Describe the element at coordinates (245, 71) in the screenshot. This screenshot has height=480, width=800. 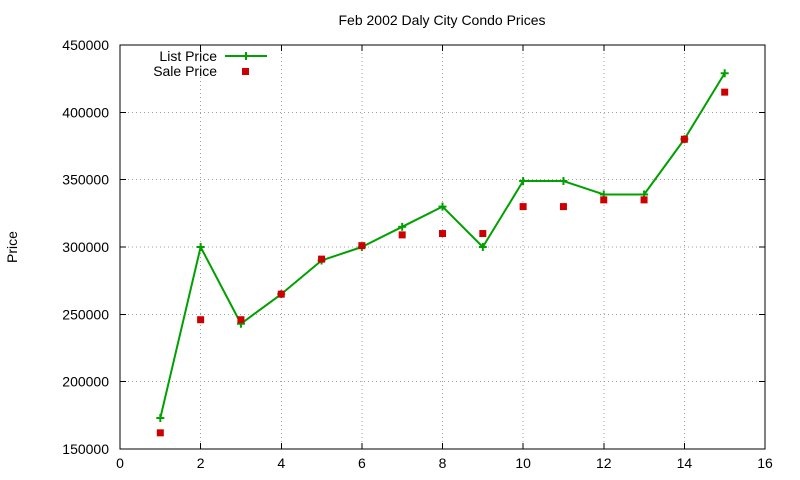
I see `legend-marker-sale-price` at that location.